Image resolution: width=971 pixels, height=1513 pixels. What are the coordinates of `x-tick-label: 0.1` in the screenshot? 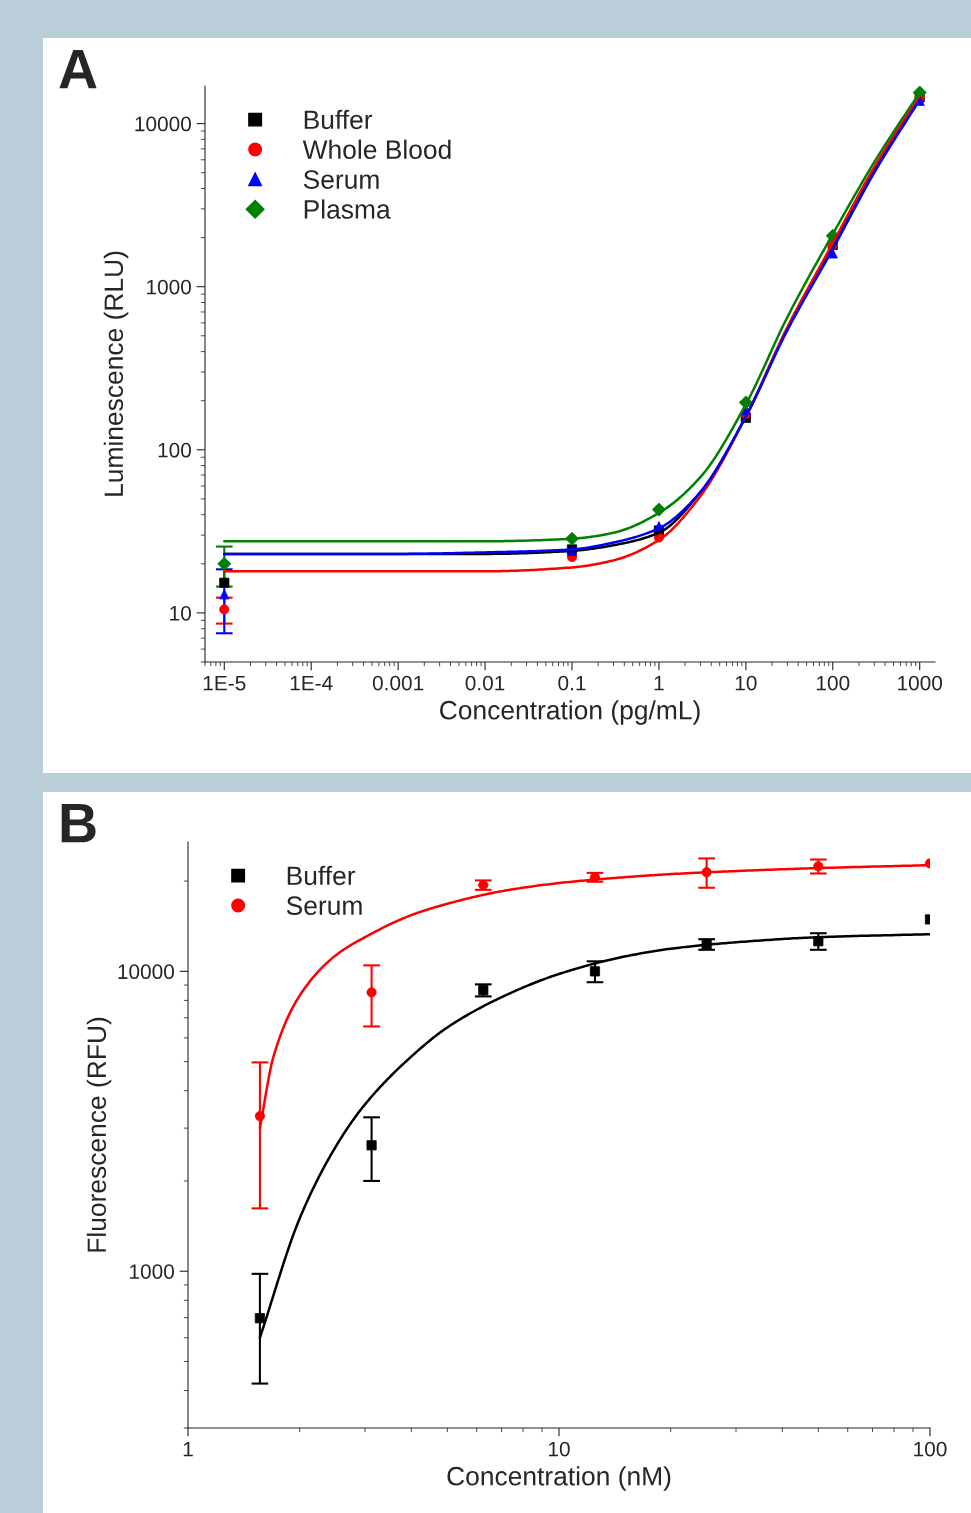 It's located at (572, 683).